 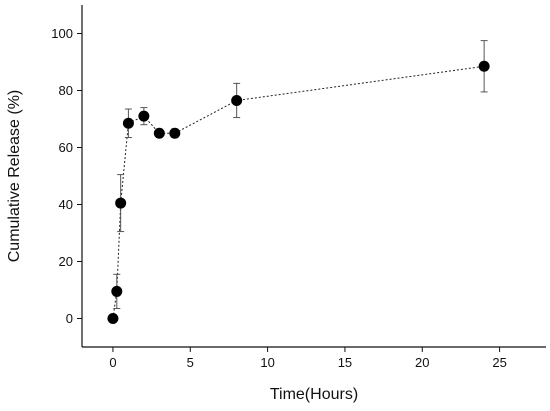 What do you see at coordinates (314, 394) in the screenshot?
I see `x-axis-title: Time(Hours)` at bounding box center [314, 394].